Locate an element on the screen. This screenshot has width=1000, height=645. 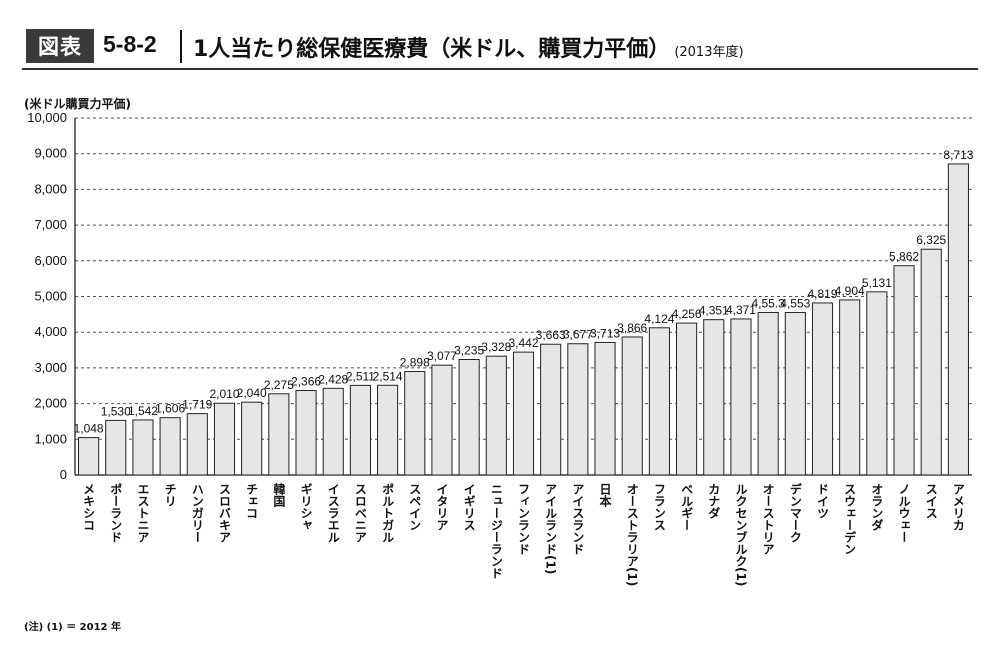
x-tick-label: ルクセンブルク(1) is located at coordinates (741, 534).